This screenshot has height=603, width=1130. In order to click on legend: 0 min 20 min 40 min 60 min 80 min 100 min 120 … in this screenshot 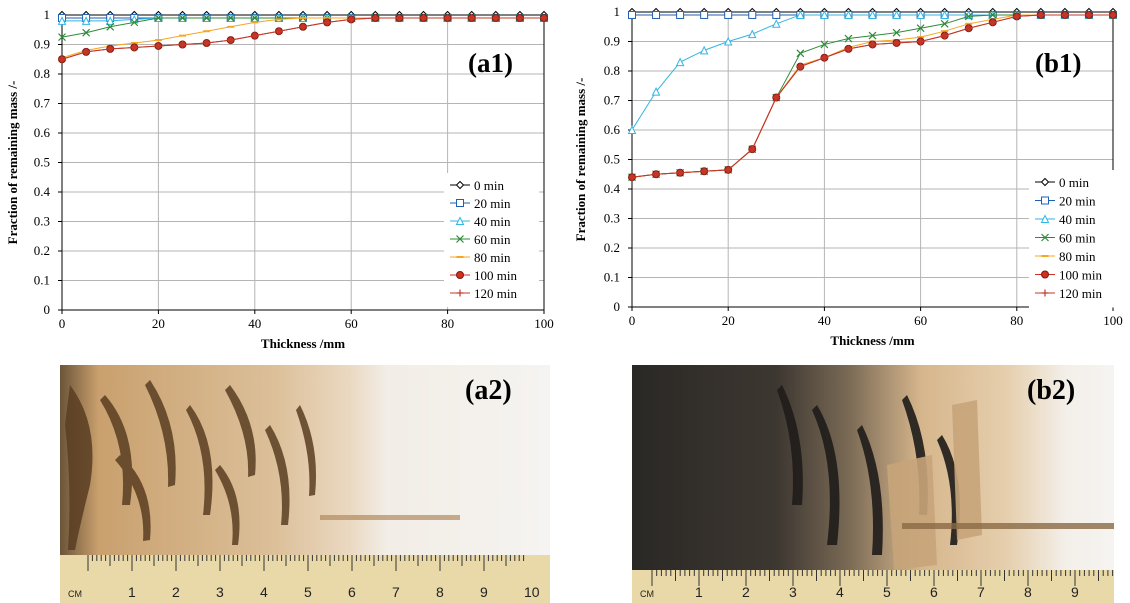, I will do `click(491, 240)`.